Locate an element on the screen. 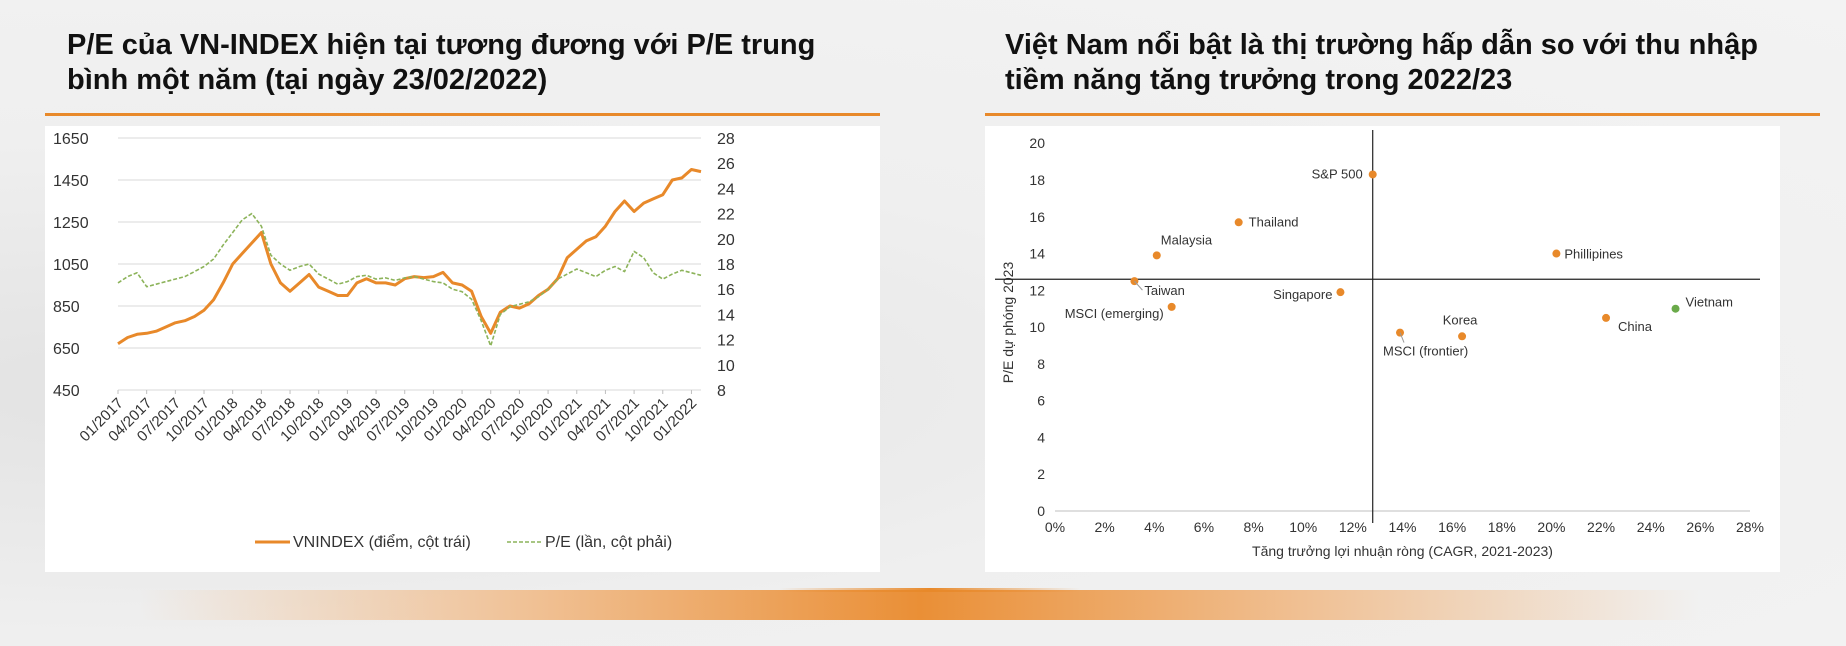 This screenshot has height=646, width=1846. y-right-tick-label: 26 is located at coordinates (726, 164).